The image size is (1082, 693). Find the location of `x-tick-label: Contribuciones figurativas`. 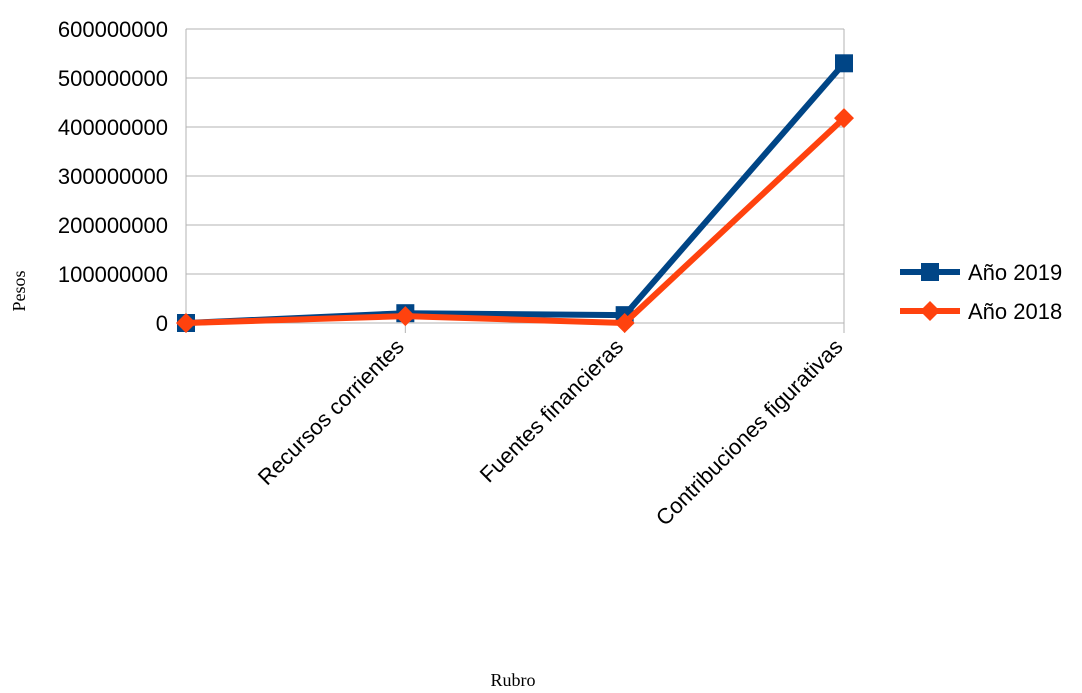

x-tick-label: Contribuciones figurativas is located at coordinates (749, 432).